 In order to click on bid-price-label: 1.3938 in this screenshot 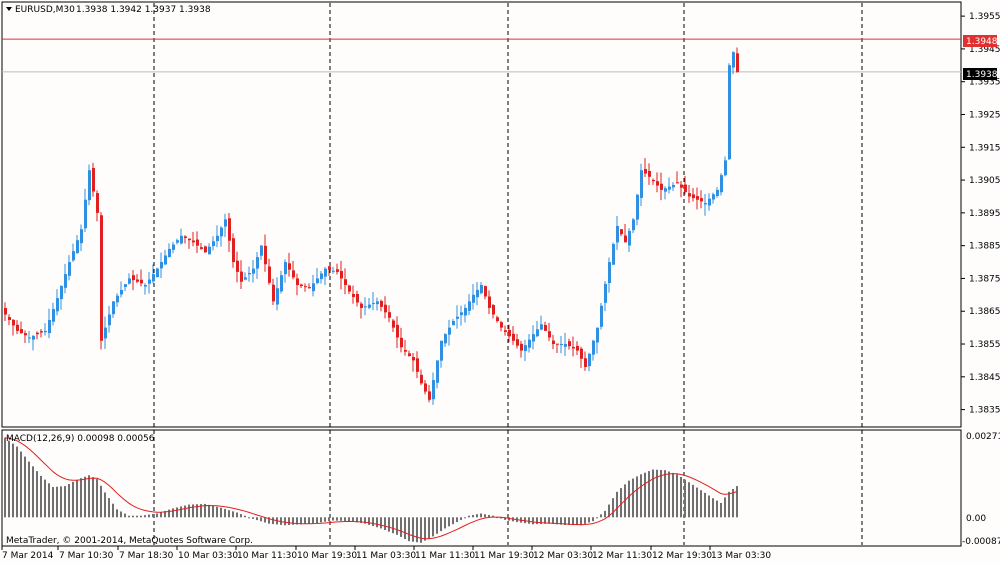, I will do `click(982, 75)`.